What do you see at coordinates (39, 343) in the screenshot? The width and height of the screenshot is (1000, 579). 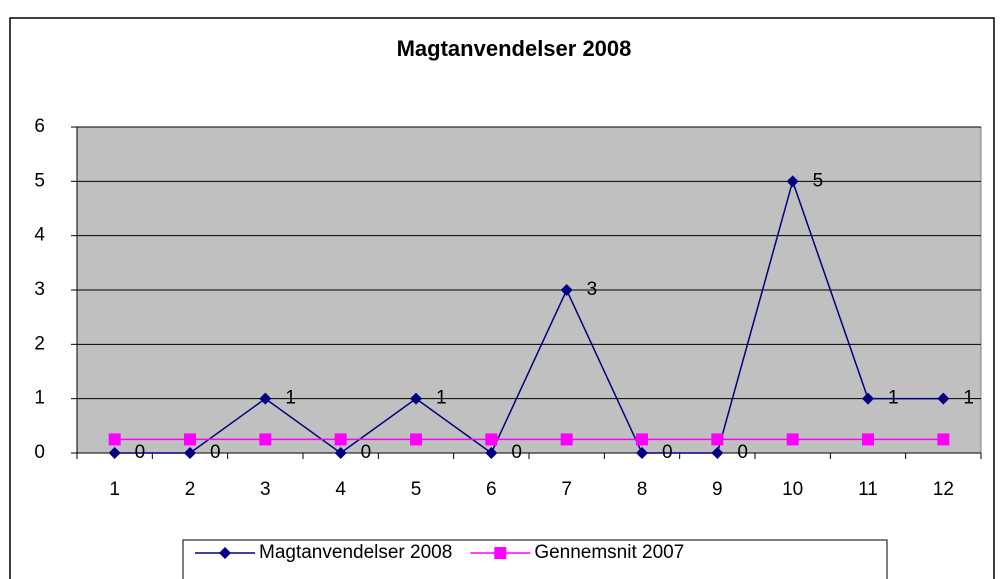 I see `y-tick-label: 2` at bounding box center [39, 343].